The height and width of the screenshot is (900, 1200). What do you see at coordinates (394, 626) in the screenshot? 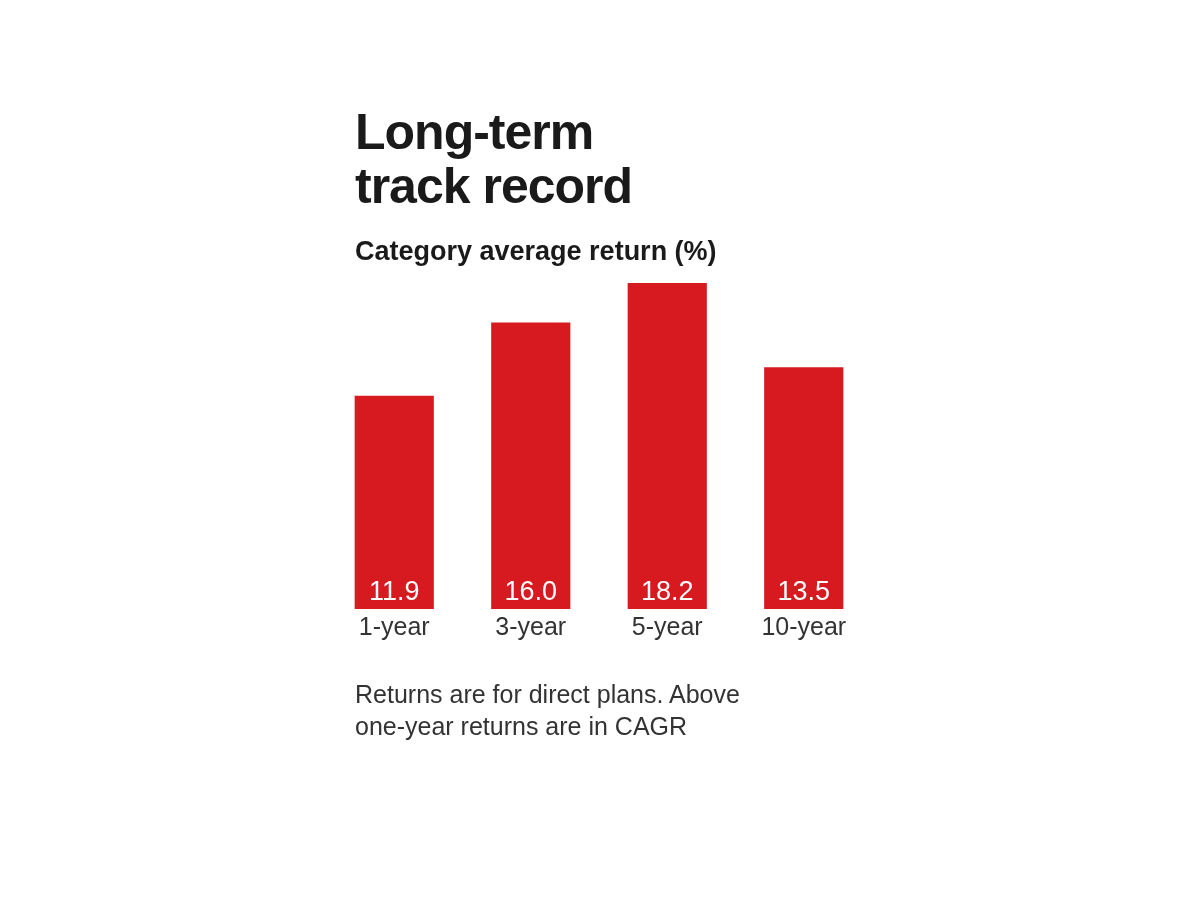
I see `x-tick-label: 1-year` at bounding box center [394, 626].